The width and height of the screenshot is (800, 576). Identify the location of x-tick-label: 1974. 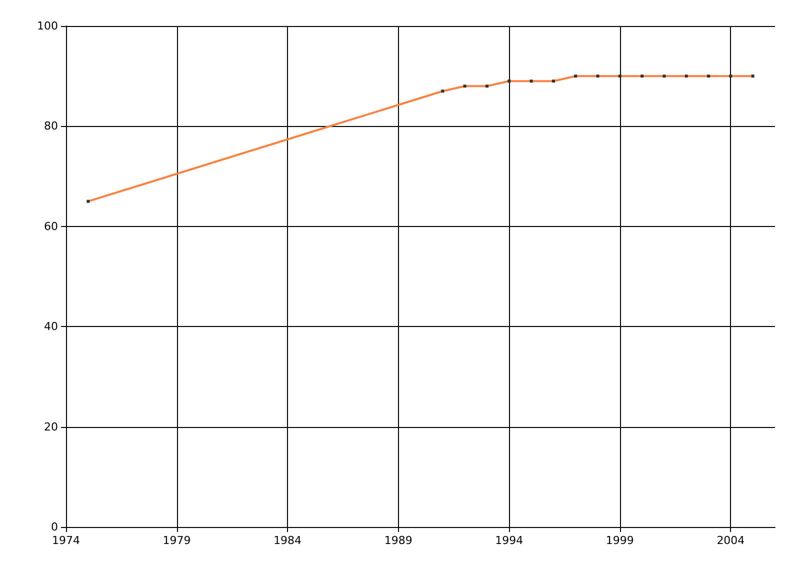
(66, 540).